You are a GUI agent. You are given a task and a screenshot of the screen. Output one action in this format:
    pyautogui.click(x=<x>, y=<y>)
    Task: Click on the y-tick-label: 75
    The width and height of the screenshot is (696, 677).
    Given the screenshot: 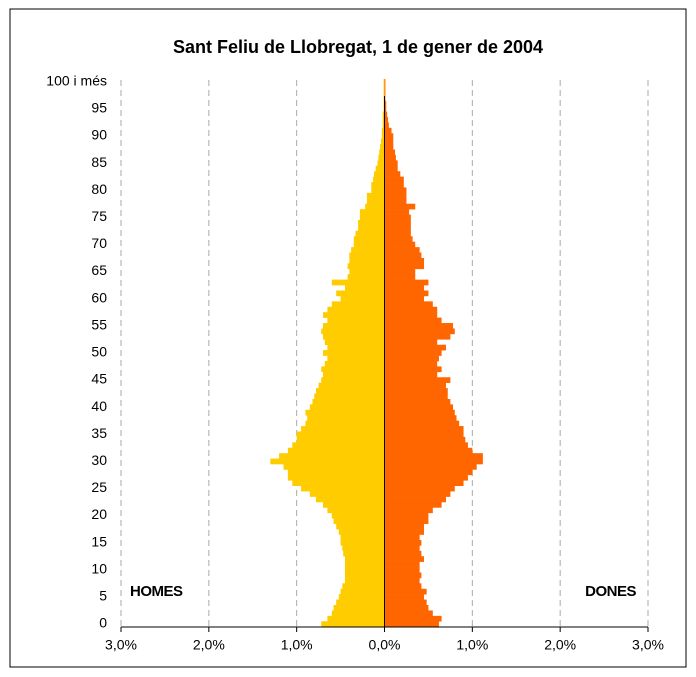 What is the action you would take?
    pyautogui.click(x=99, y=216)
    